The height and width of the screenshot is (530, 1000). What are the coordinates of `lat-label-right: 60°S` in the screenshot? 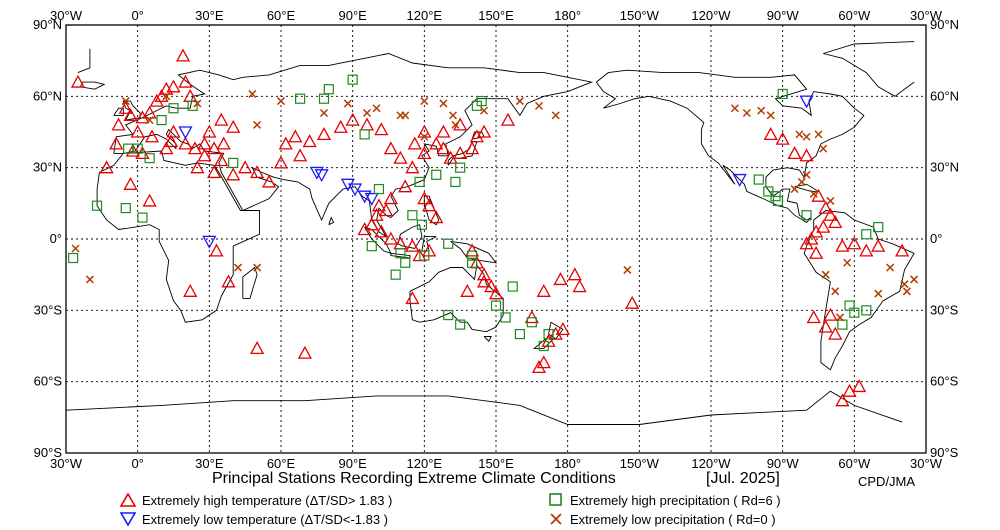 It's located at (944, 381).